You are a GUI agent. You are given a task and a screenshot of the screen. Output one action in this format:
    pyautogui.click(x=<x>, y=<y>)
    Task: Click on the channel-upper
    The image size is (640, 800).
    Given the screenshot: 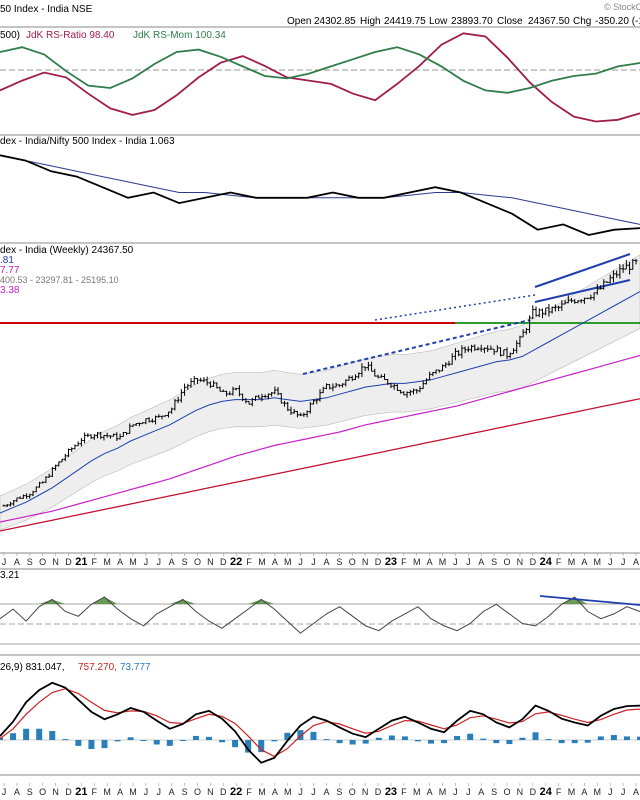 What is the action you would take?
    pyautogui.click(x=582, y=270)
    